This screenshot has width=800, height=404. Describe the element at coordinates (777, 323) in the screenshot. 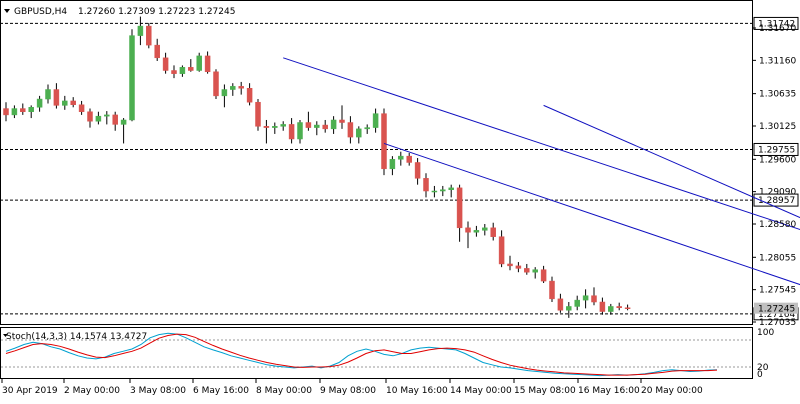

I see `price-tick-label: 1.27035` at that location.